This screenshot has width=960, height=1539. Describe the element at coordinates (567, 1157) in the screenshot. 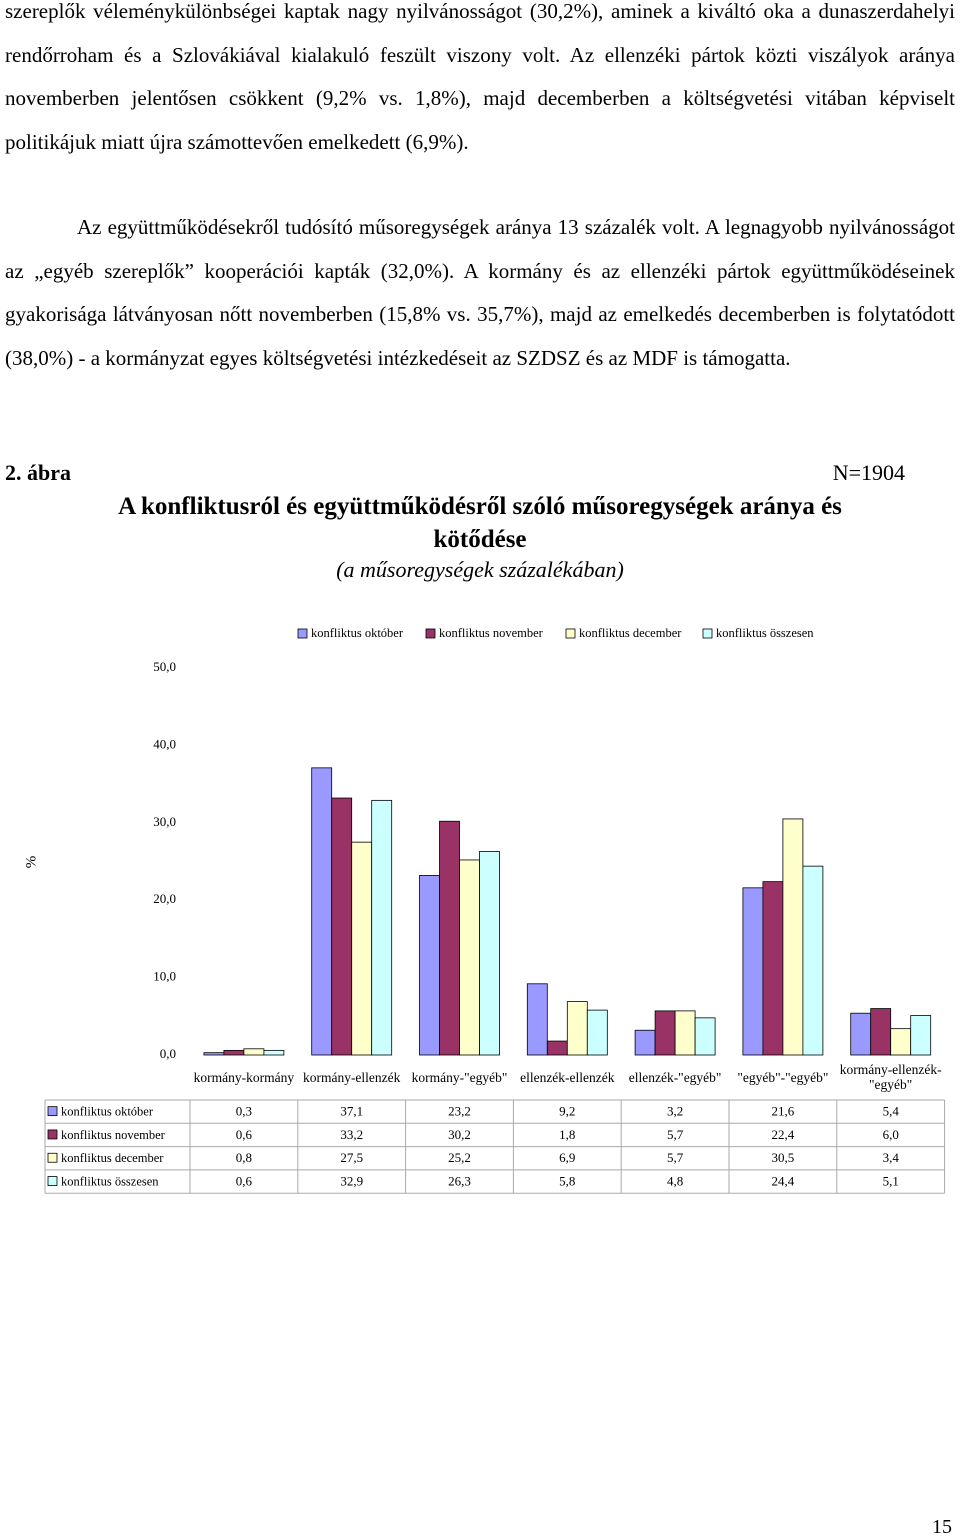

I see `table-cell: 6,9` at that location.